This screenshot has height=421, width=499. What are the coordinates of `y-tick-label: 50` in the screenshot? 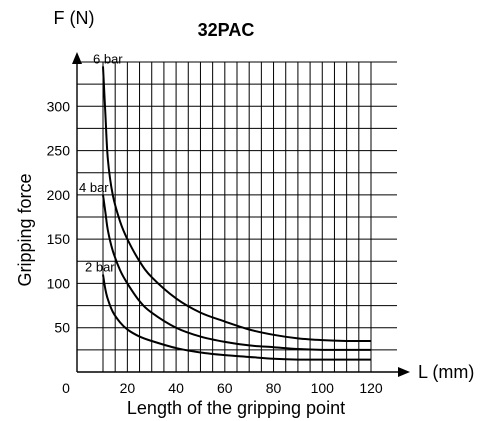 It's located at (62, 328).